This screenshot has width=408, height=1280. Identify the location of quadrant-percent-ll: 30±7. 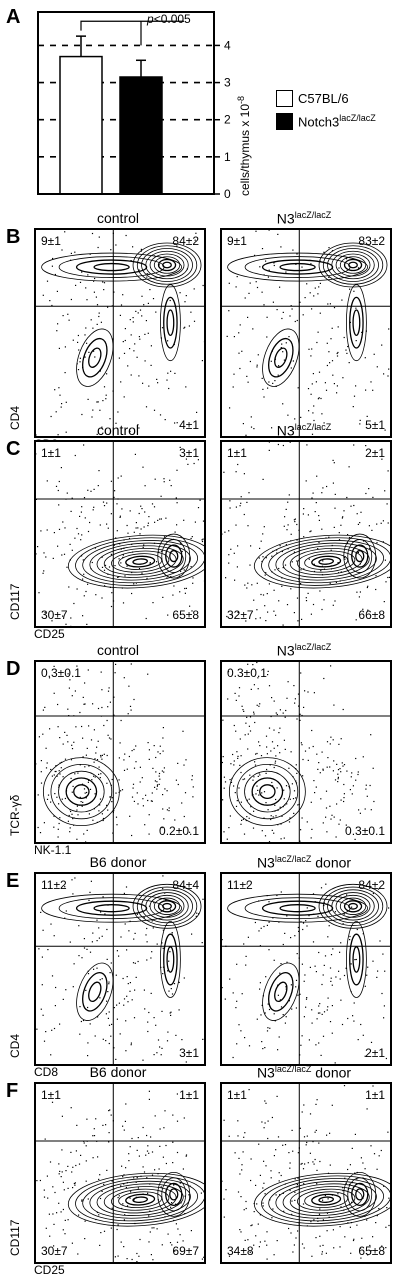
(54, 615).